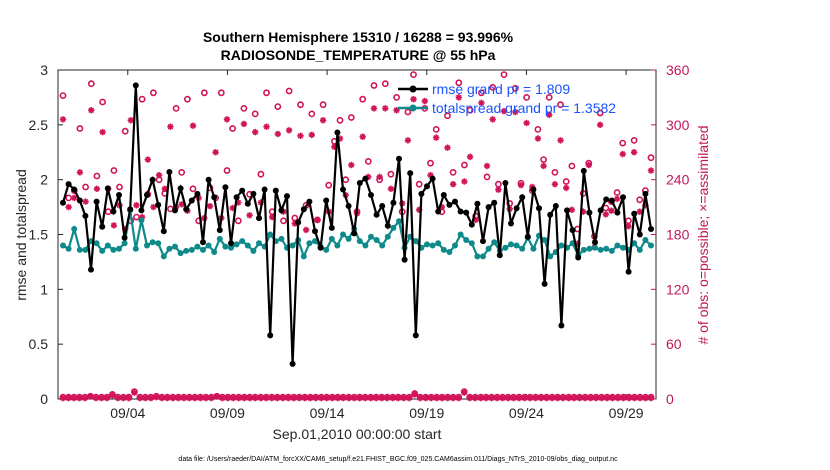 The image size is (830, 470). I want to click on y-right-axis-label: # of obs: o=possible; ×=assimilated, so click(703, 234).